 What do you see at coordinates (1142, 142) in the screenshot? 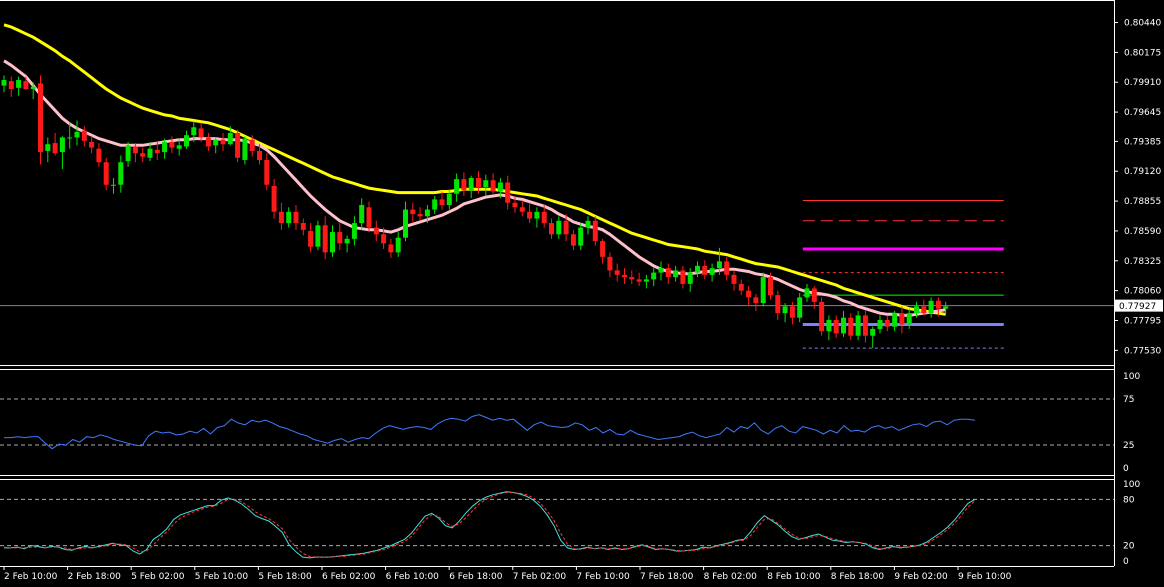
I see `price-axis-label: 0.79385` at bounding box center [1142, 142].